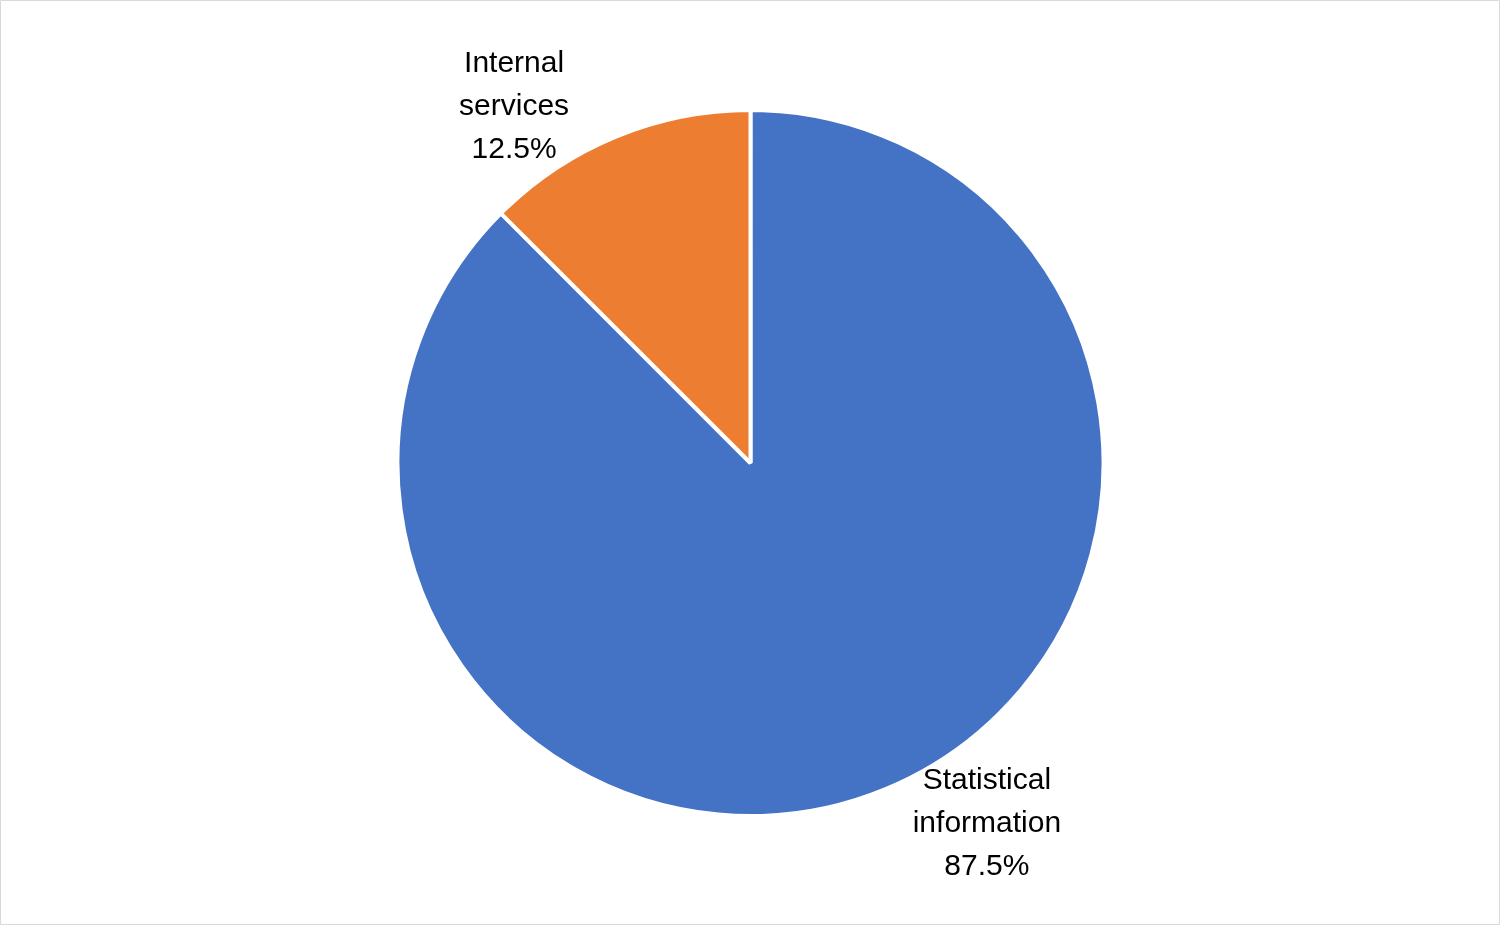 Image resolution: width=1508 pixels, height=933 pixels. I want to click on slice-label: Statistical information, so click(987, 800).